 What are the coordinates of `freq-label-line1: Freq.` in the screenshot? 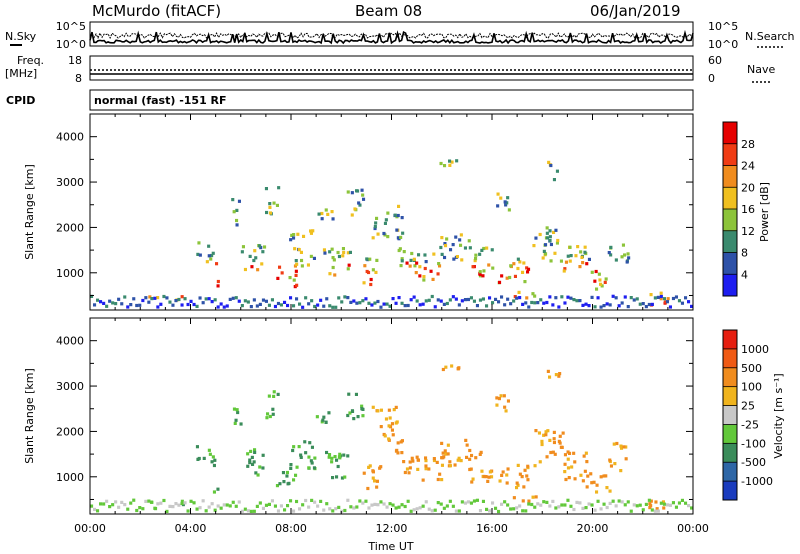 It's located at (30, 60).